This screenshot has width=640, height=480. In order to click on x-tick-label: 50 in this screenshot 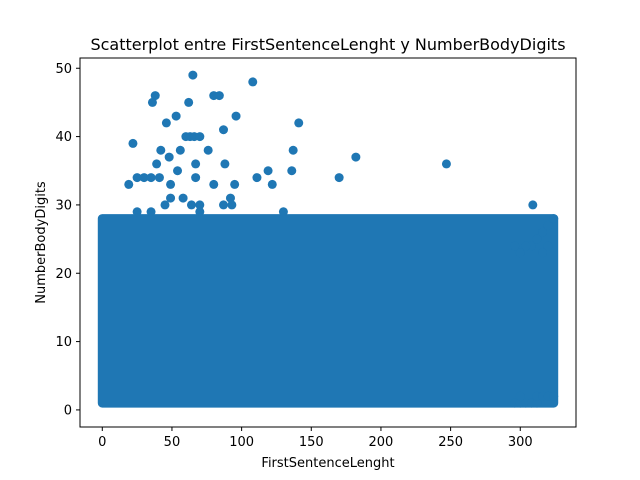, I will do `click(172, 442)`.